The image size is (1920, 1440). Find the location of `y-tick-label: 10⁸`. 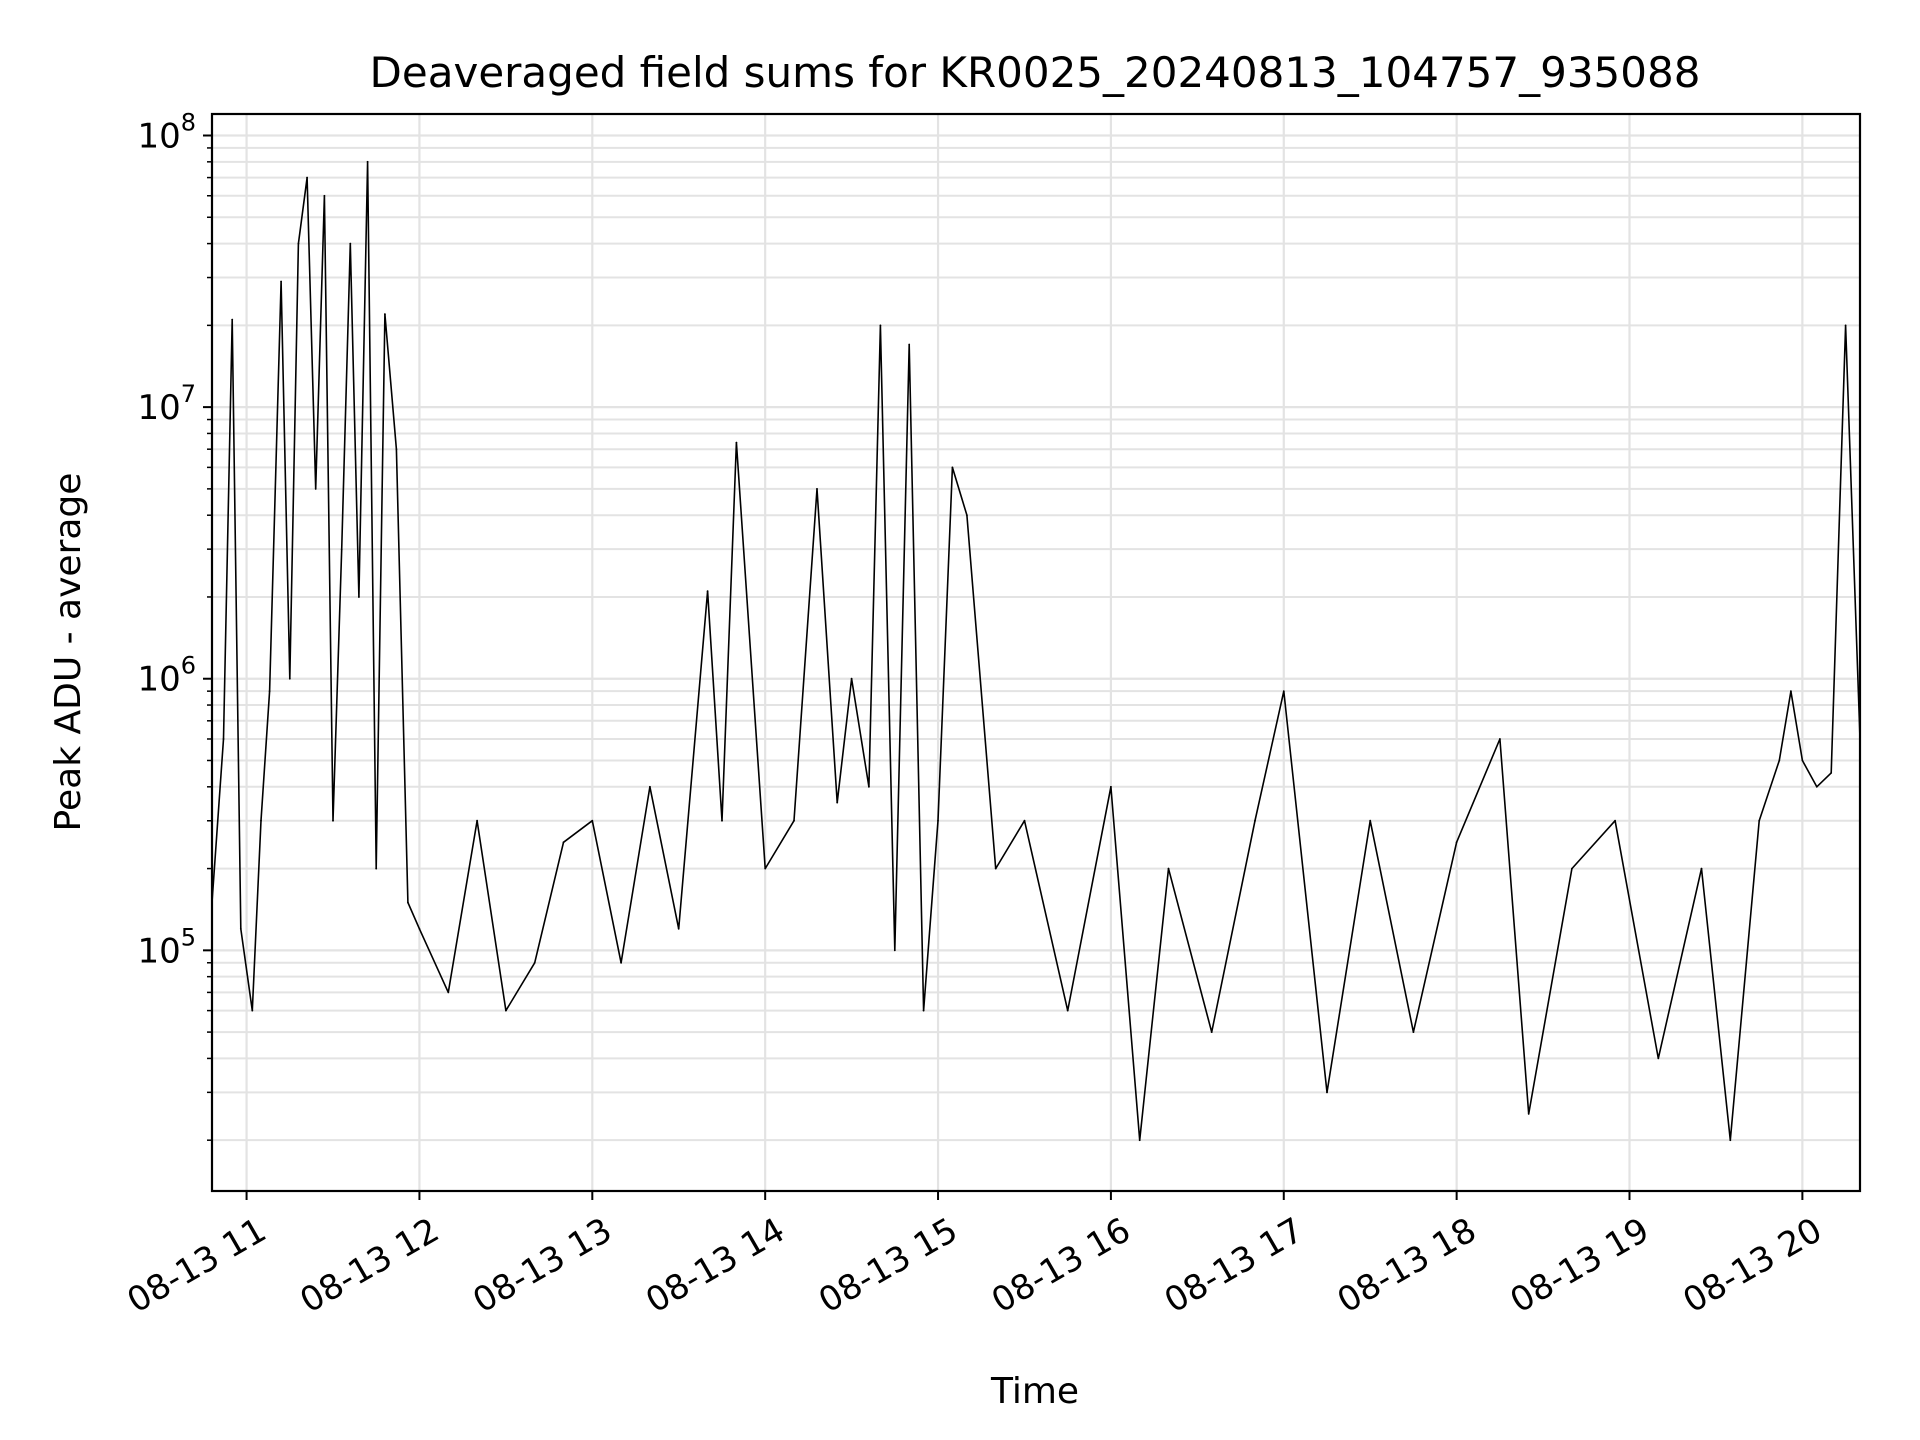

y-tick-label: 10⁸ is located at coordinates (166, 133).